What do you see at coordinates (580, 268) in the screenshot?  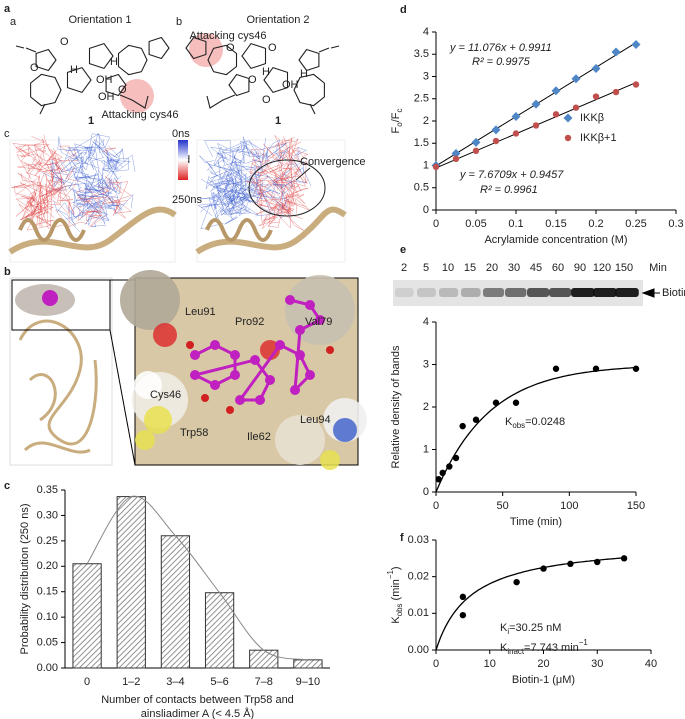 I see `lane-label: 90` at bounding box center [580, 268].